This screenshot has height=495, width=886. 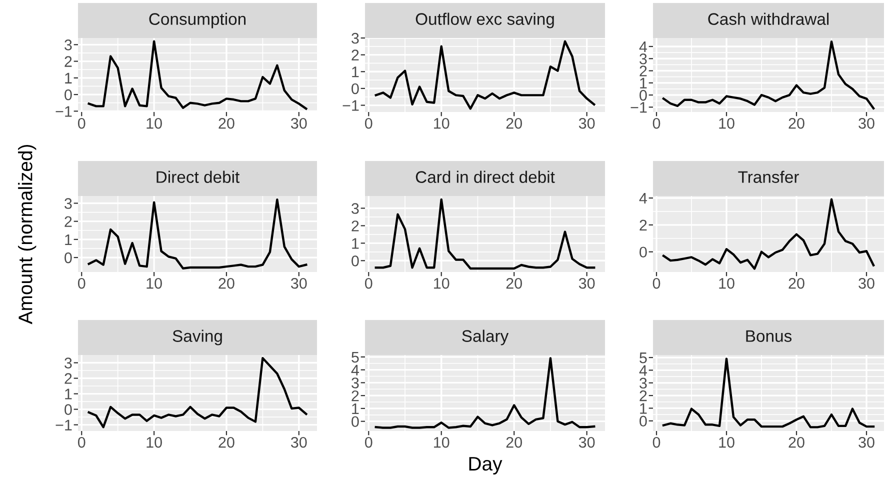 What do you see at coordinates (485, 338) in the screenshot?
I see `chart-title: Salary` at bounding box center [485, 338].